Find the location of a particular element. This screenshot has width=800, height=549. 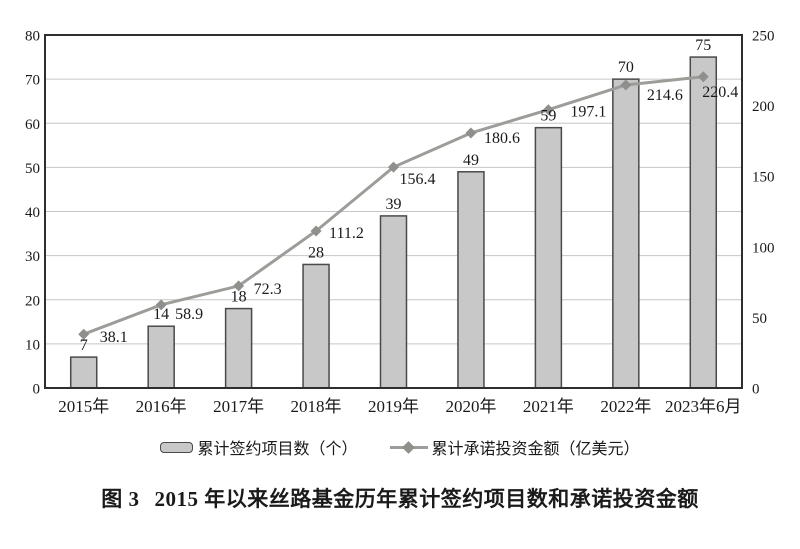

y-left-tick-label: 20 is located at coordinates (32, 301).